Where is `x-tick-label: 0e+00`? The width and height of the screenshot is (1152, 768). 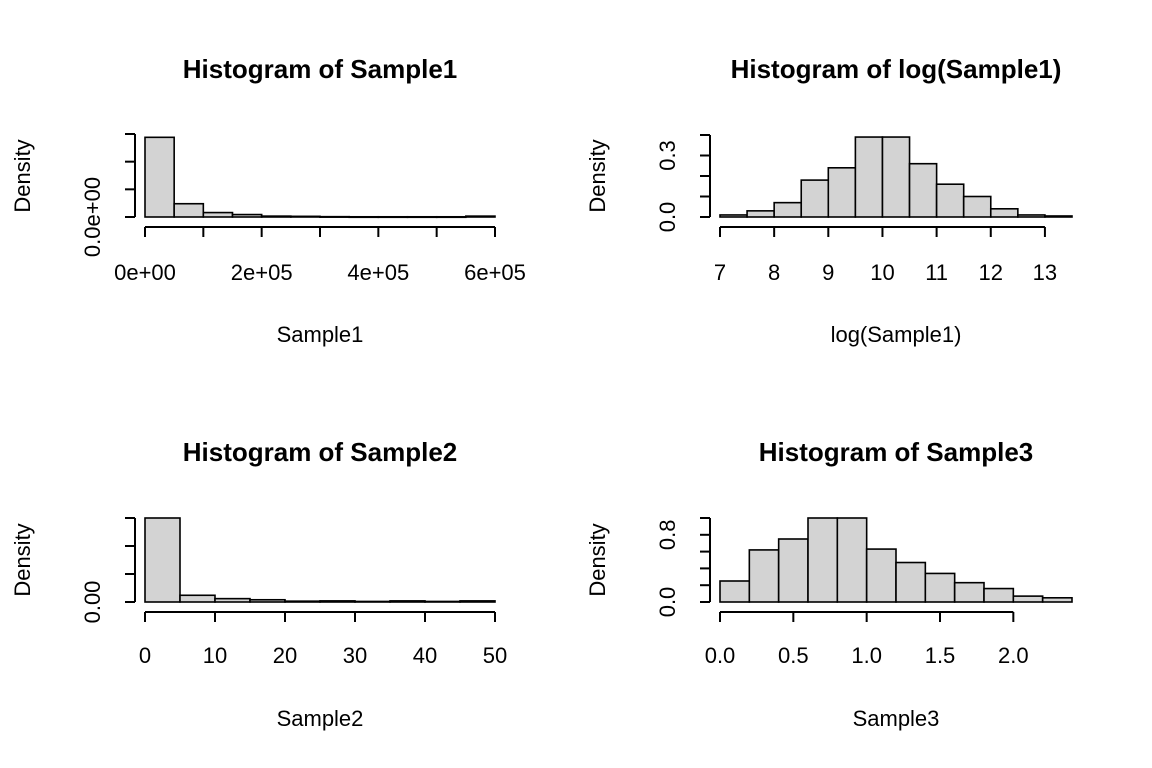
x-tick-label: 0e+00 is located at coordinates (145, 272).